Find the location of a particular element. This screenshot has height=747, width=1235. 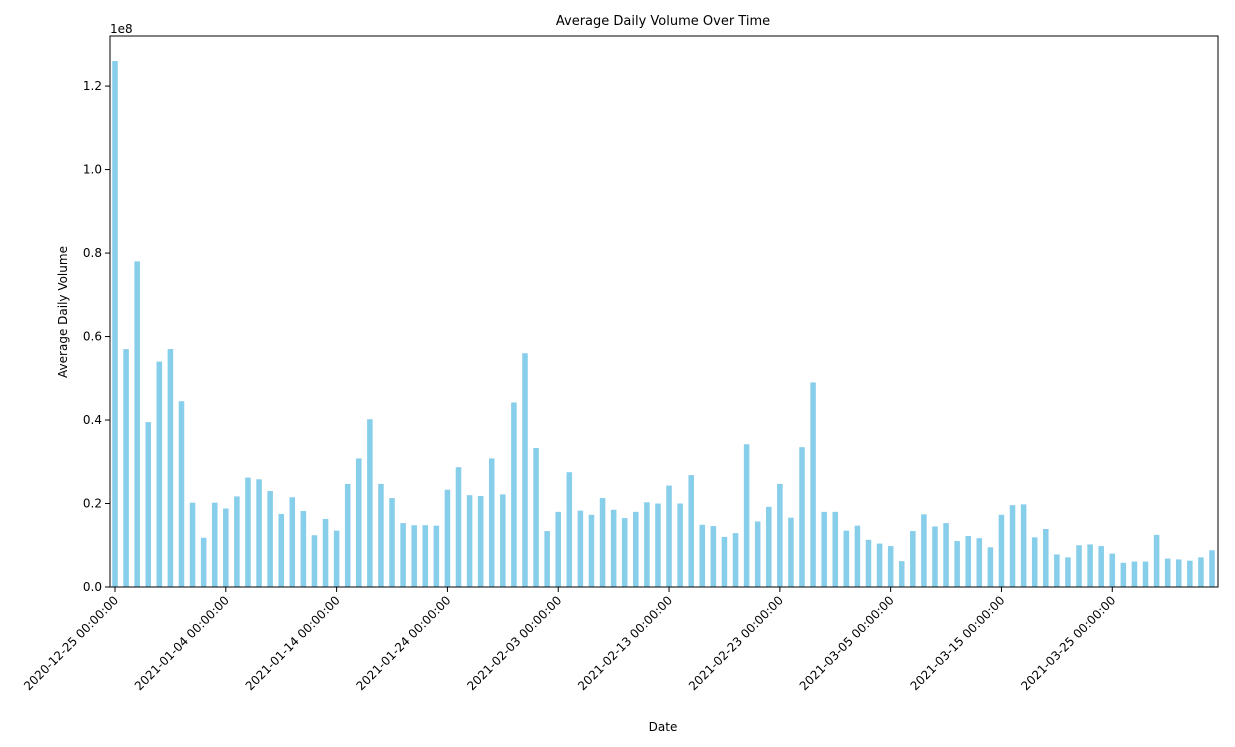

x-tick-label: 2021-01-14 00:00:00 is located at coordinates (293, 643).